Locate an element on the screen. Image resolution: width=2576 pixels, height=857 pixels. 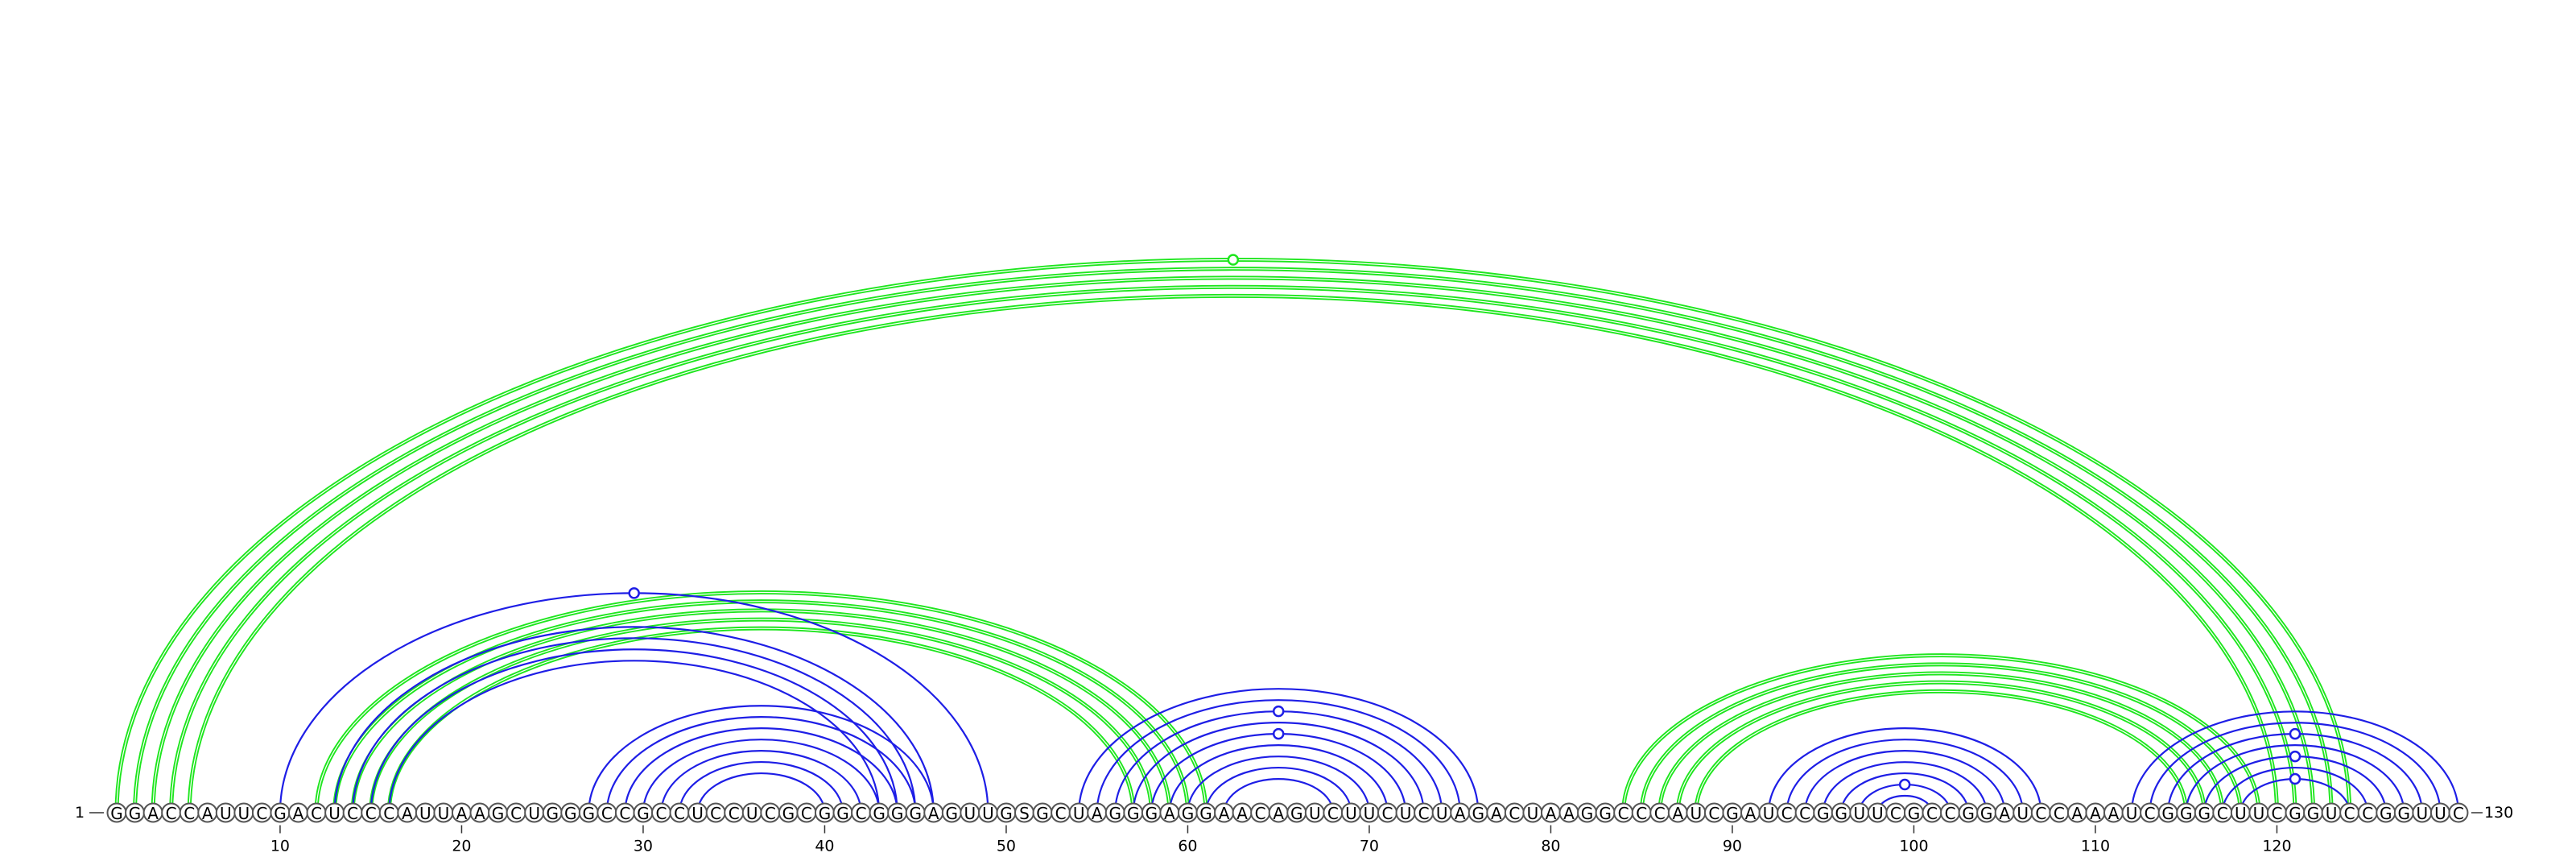
green-arc-marker is located at coordinates (1233, 260).